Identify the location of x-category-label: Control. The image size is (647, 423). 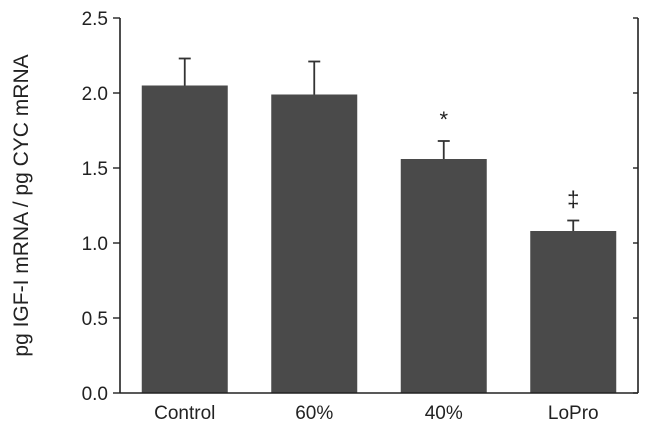
(184, 413).